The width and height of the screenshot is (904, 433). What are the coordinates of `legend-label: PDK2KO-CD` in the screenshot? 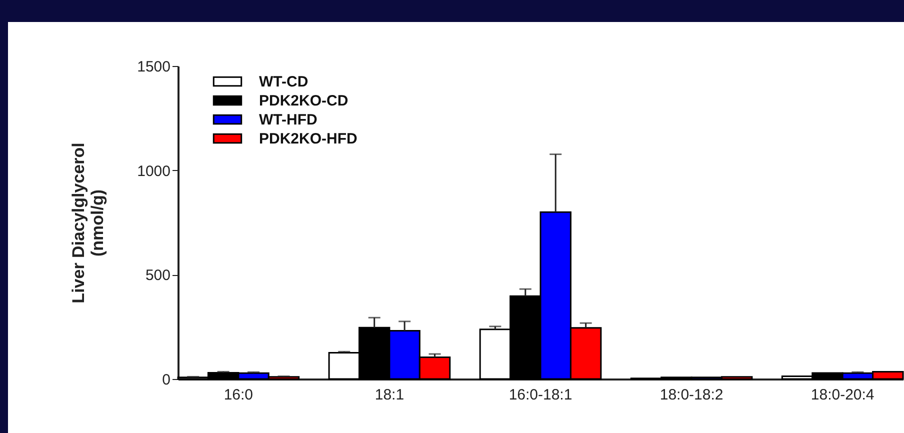 It's located at (303, 101).